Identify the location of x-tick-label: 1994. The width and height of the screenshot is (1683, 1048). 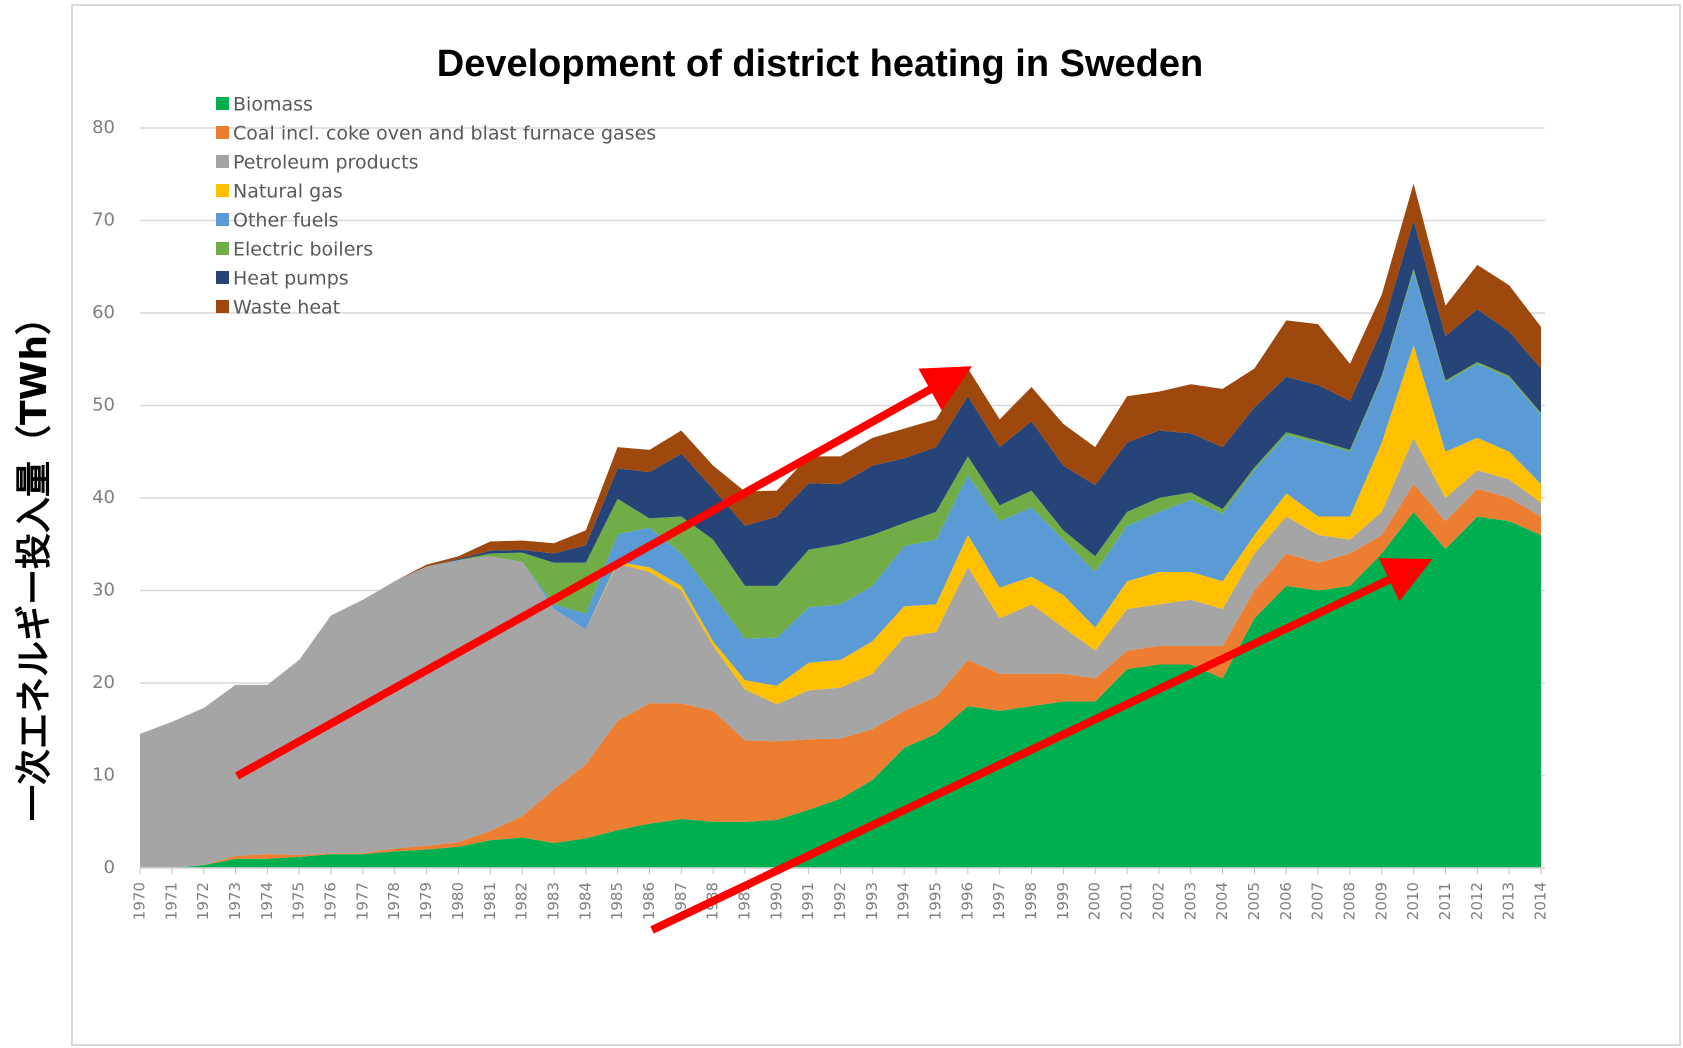
(904, 901).